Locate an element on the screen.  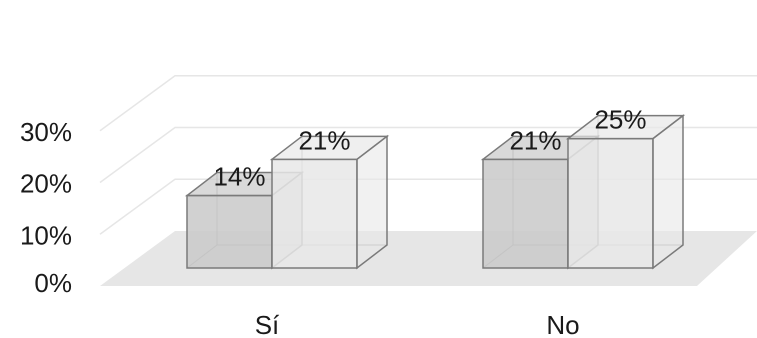
y-tick-label: 20% is located at coordinates (46, 184).